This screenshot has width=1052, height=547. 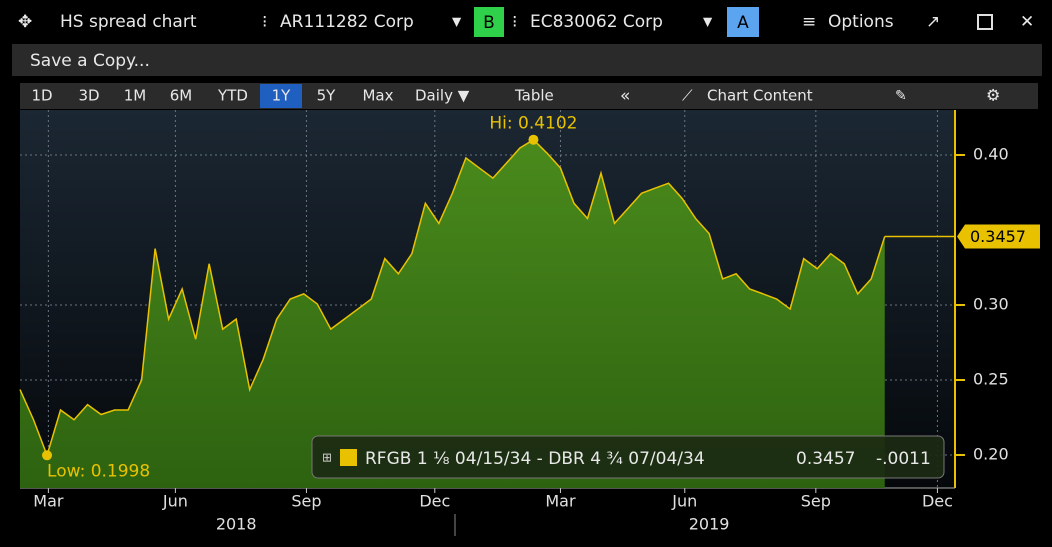 I want to click on range-button: 1Y, so click(x=282, y=96).